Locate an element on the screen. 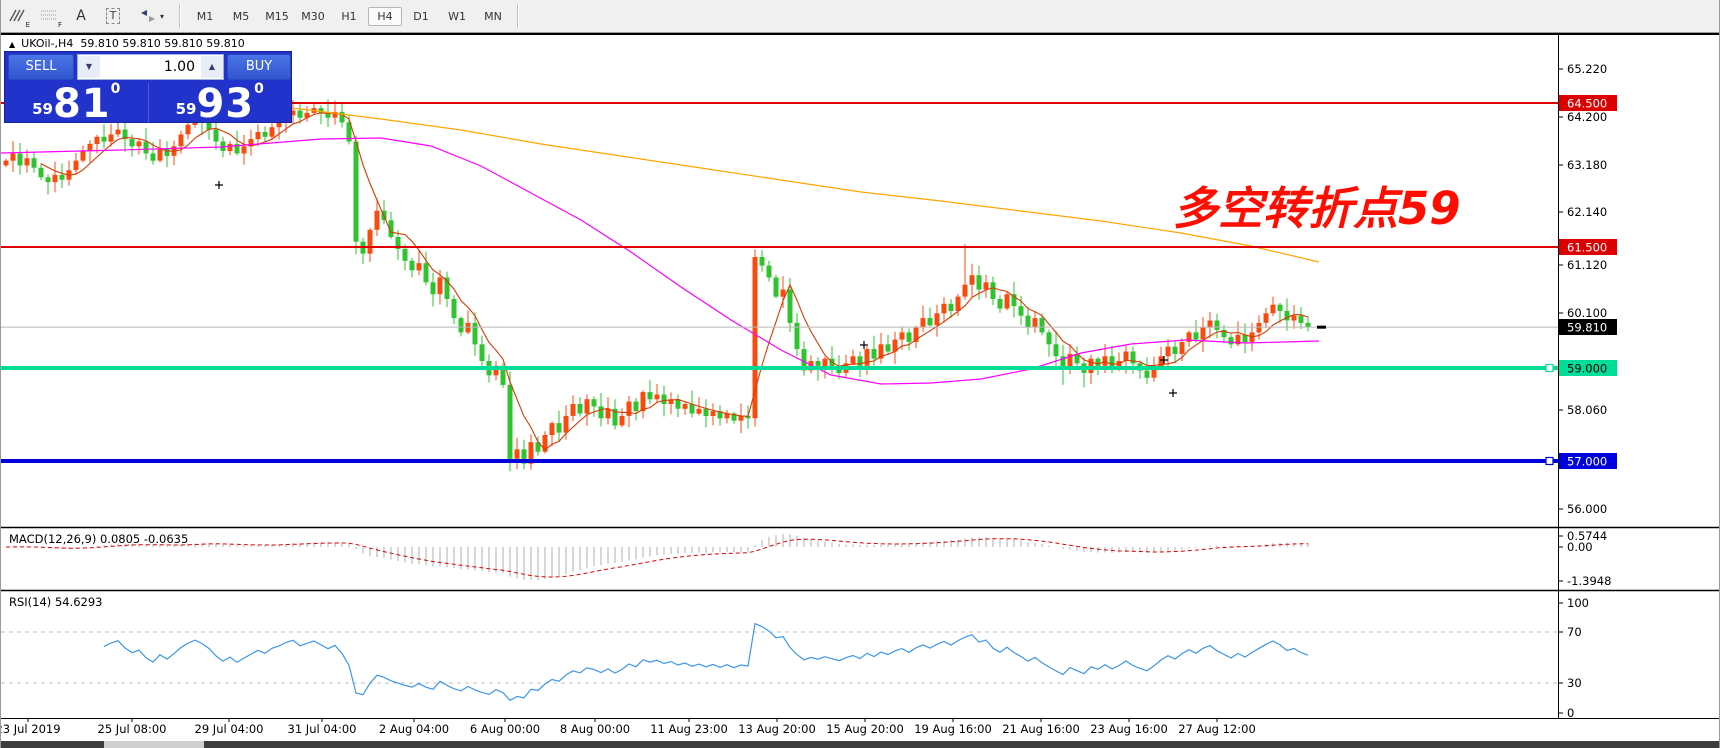  price-badge-label: 61.500 is located at coordinates (1587, 248).